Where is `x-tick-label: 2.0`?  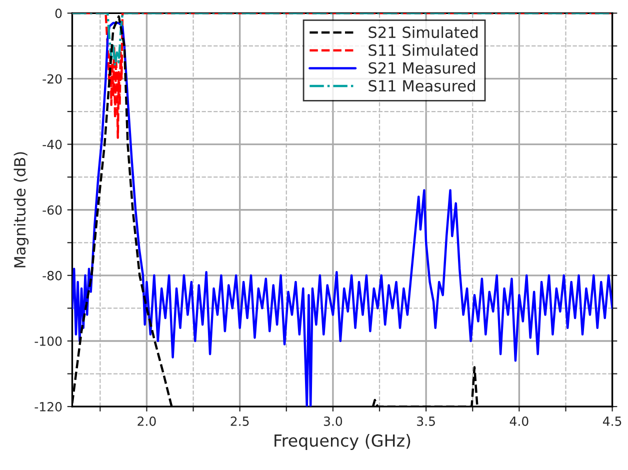
x-tick-label: 2.0 is located at coordinates (147, 421).